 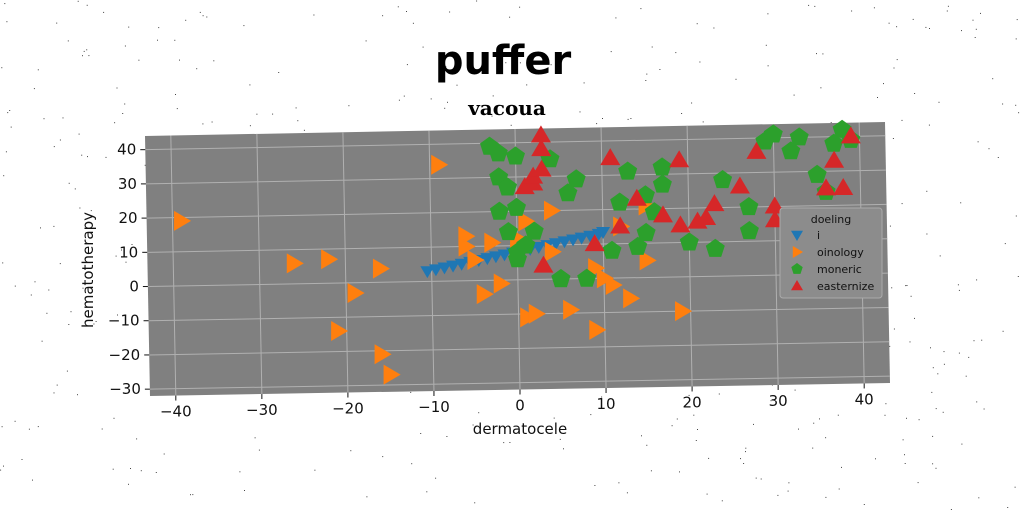 What do you see at coordinates (864, 399) in the screenshot?
I see `x-tick-label: 40` at bounding box center [864, 399].